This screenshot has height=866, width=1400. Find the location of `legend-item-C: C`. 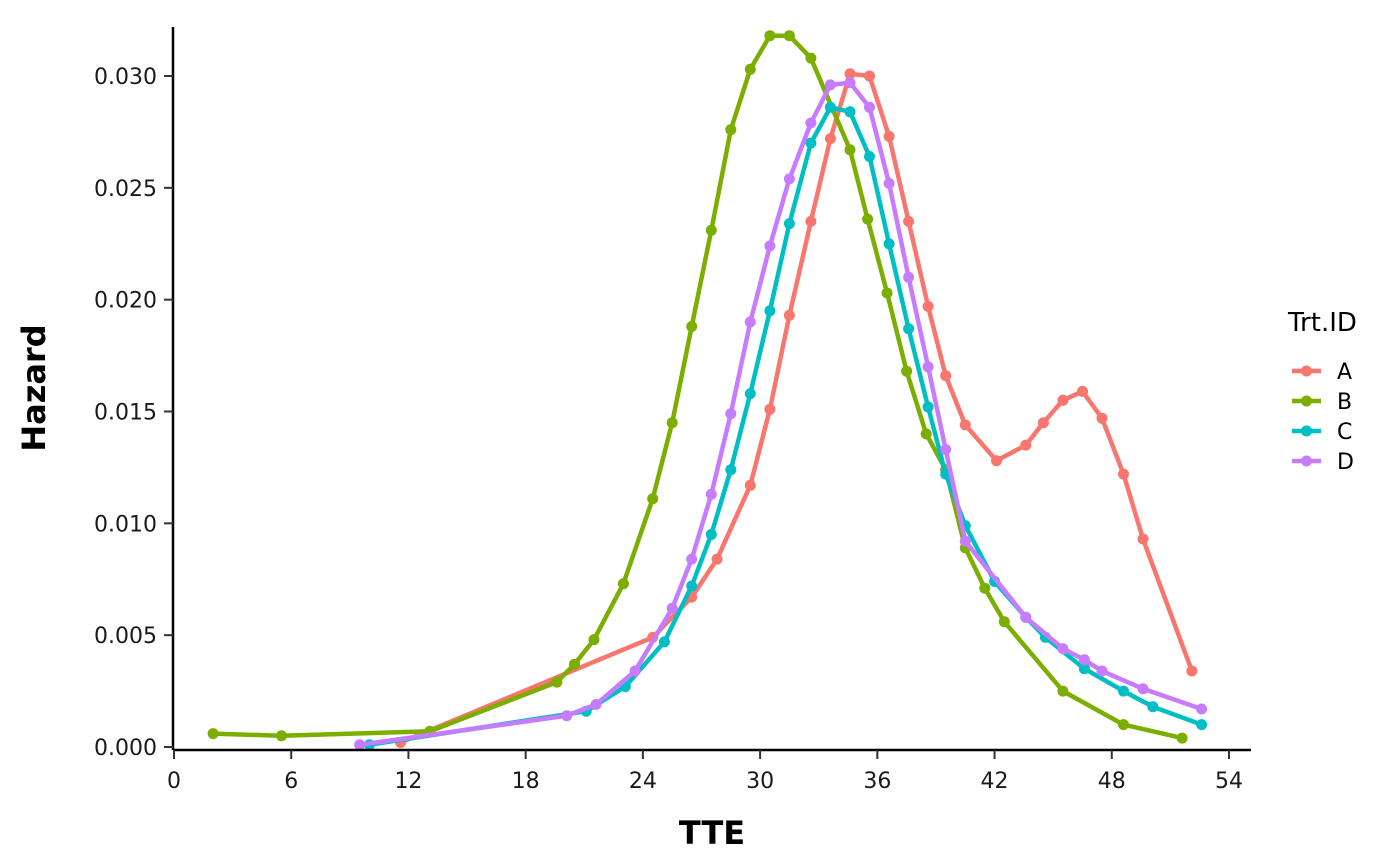

legend-item-C: C is located at coordinates (1322, 432).